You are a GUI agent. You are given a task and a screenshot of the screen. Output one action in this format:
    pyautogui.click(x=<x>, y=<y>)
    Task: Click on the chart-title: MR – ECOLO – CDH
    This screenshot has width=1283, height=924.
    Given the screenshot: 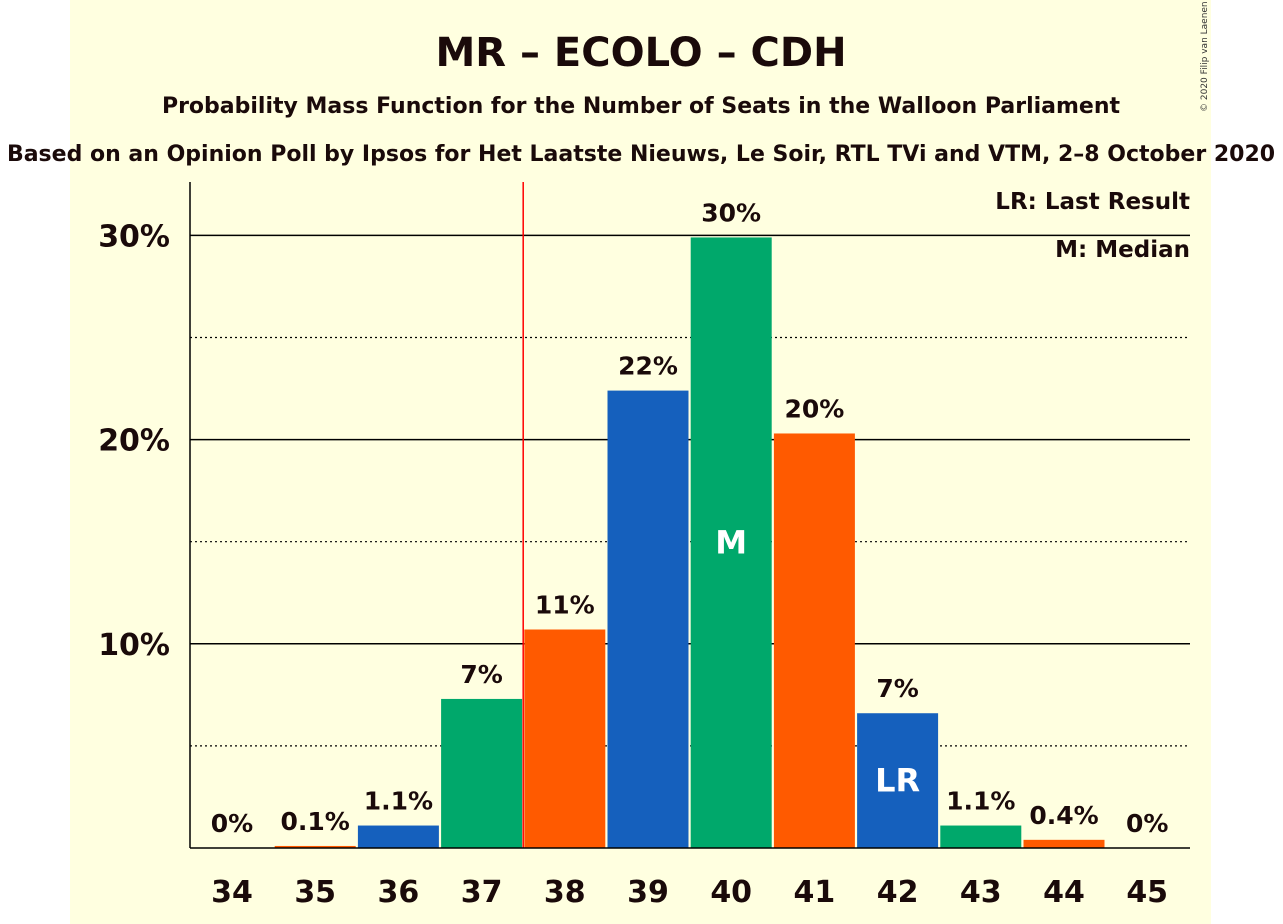 What is the action you would take?
    pyautogui.click(x=640, y=53)
    